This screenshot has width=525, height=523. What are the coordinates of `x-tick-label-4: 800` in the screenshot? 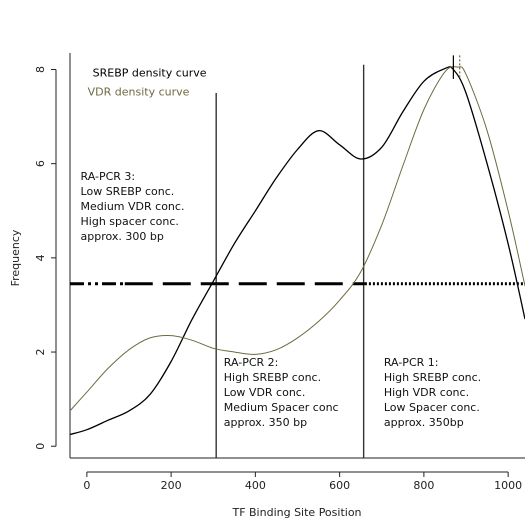 It's located at (423, 485).